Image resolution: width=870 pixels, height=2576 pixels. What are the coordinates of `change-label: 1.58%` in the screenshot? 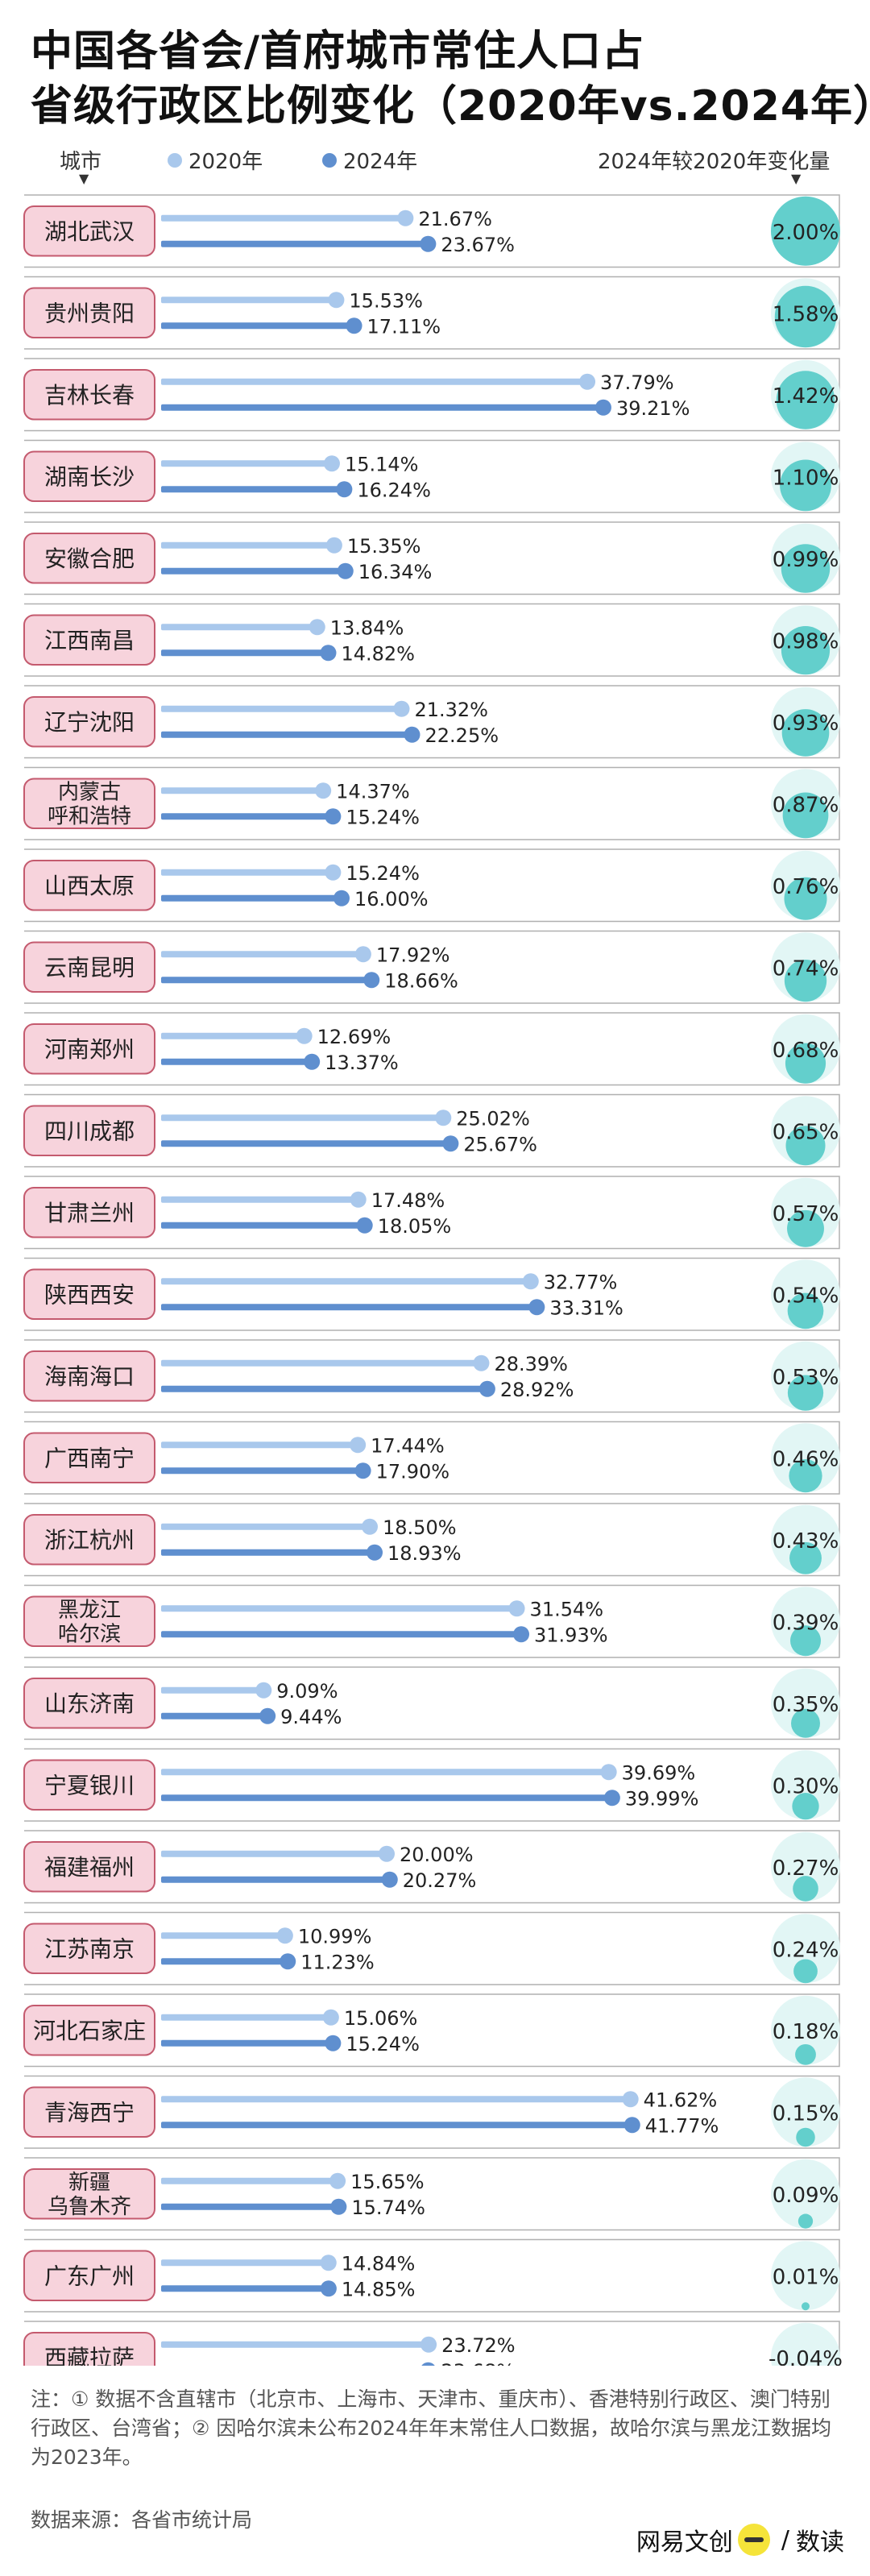 It's located at (806, 314).